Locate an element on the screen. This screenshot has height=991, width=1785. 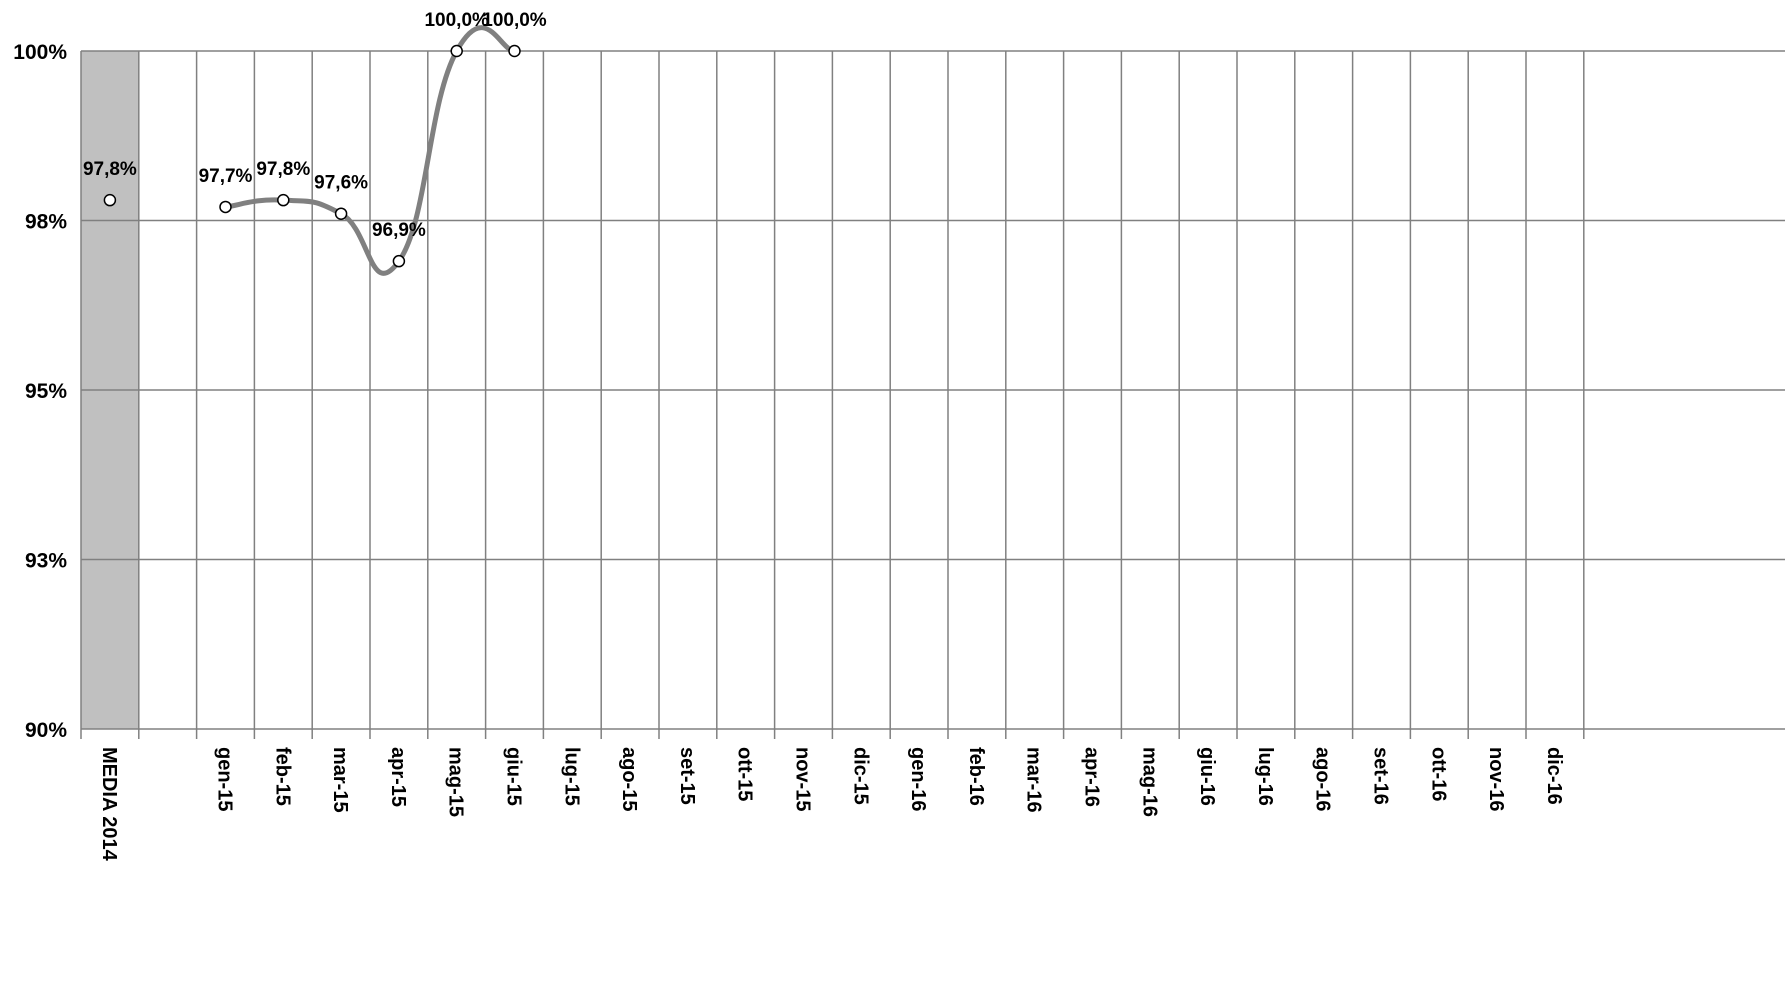
x-tick-label: nov-15 is located at coordinates (803, 779).